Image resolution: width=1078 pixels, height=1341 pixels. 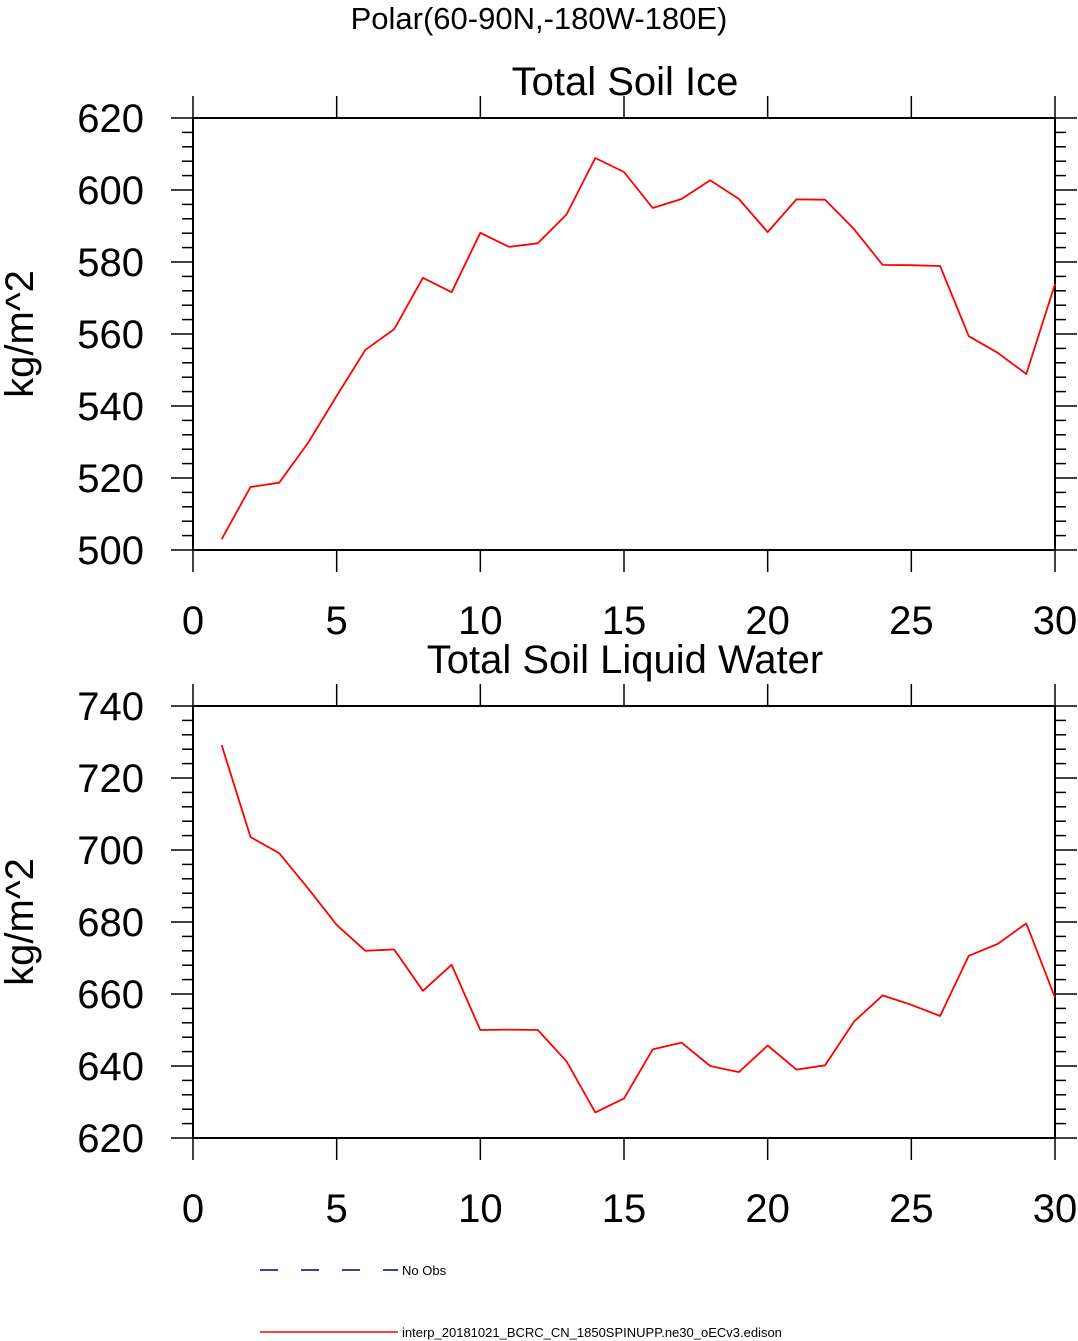 I want to click on panel-title: Total Soil Liquid Water, so click(x=625, y=660).